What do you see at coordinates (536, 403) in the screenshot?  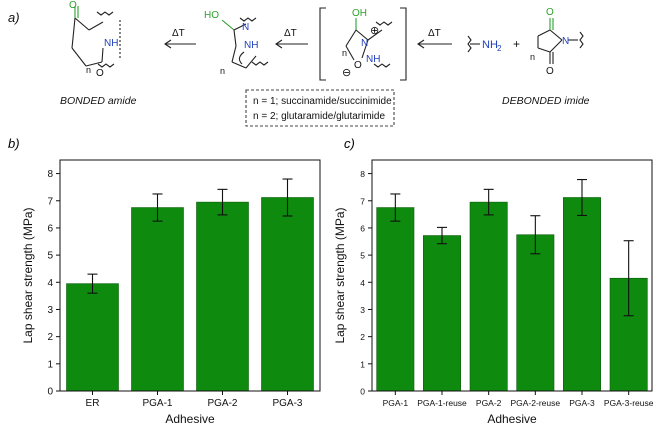 I see `x-tick-label: PGA-2-reuse` at bounding box center [536, 403].